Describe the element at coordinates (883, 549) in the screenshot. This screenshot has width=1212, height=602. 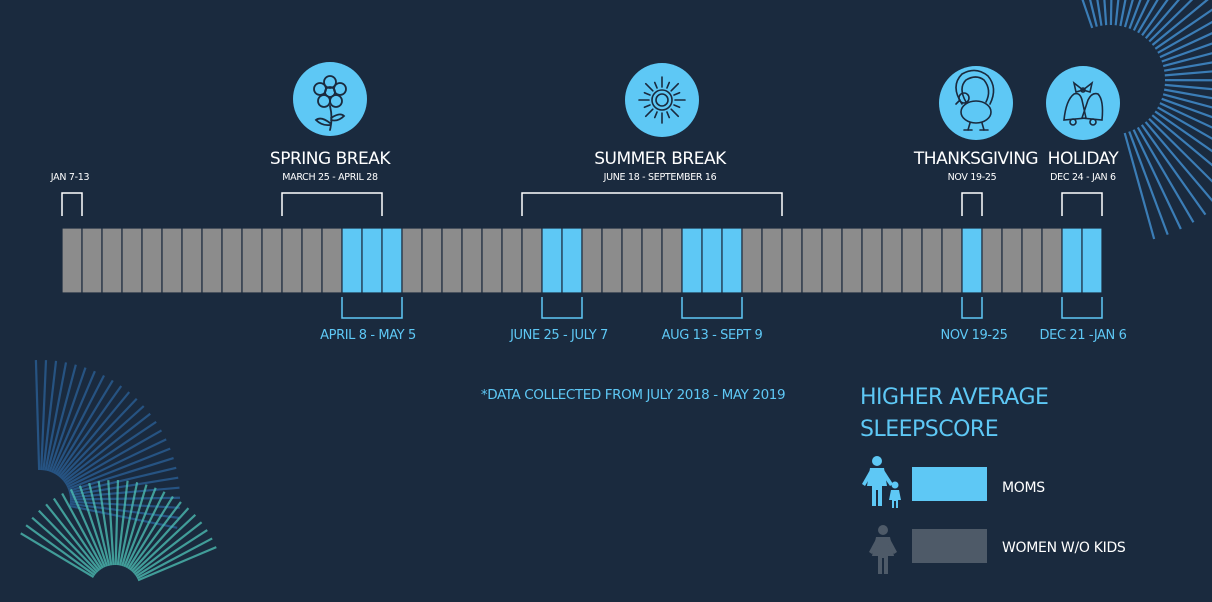
I see `woman-icon` at that location.